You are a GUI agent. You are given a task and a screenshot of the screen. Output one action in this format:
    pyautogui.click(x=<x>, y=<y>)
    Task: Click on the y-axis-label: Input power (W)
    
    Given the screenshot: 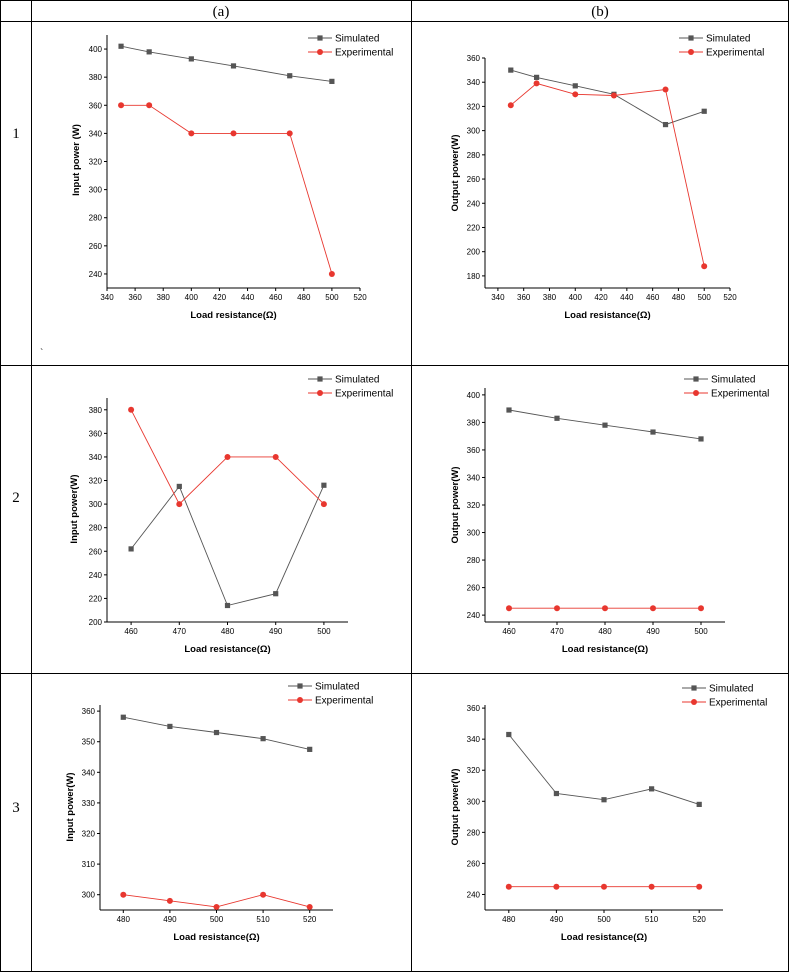 What is the action you would take?
    pyautogui.click(x=76, y=160)
    